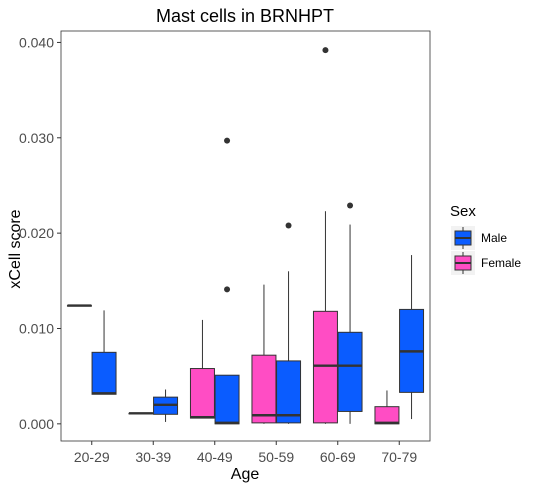  Describe the element at coordinates (36, 424) in the screenshot. I see `y-tick-label: 0.000` at that location.